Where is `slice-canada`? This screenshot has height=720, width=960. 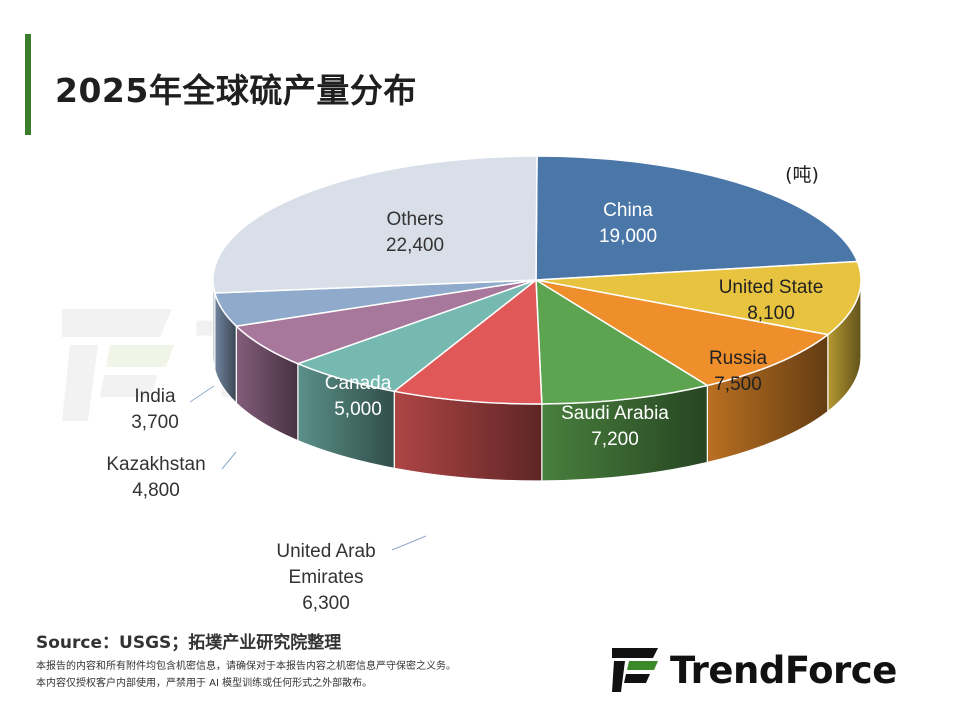
slice-canada is located at coordinates (416, 336).